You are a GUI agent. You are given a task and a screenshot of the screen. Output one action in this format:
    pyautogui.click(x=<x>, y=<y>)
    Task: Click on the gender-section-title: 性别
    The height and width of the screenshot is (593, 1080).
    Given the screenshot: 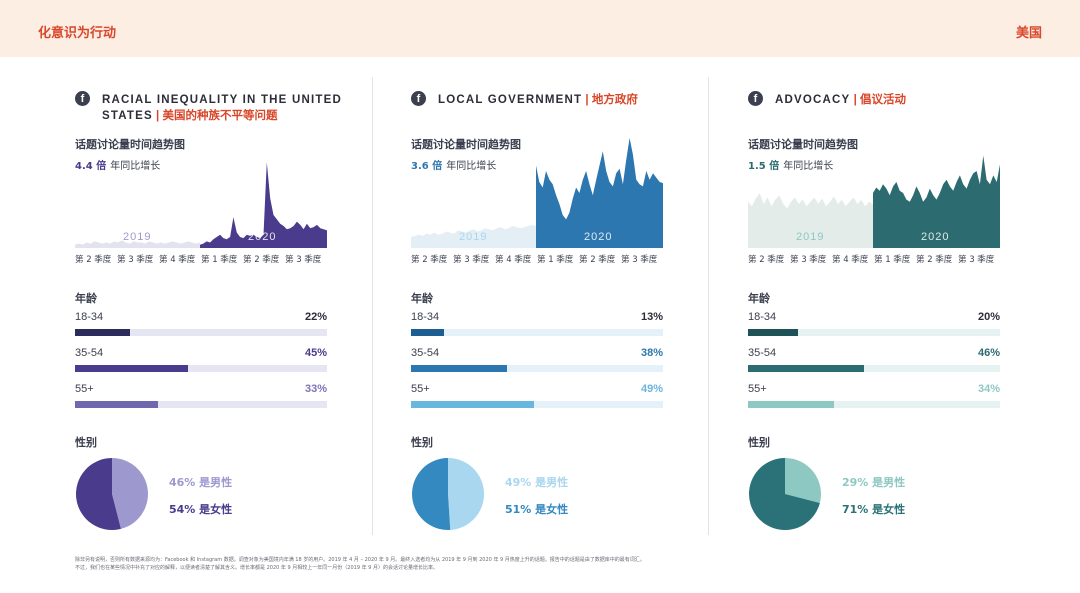 What is the action you would take?
    pyautogui.click(x=86, y=442)
    